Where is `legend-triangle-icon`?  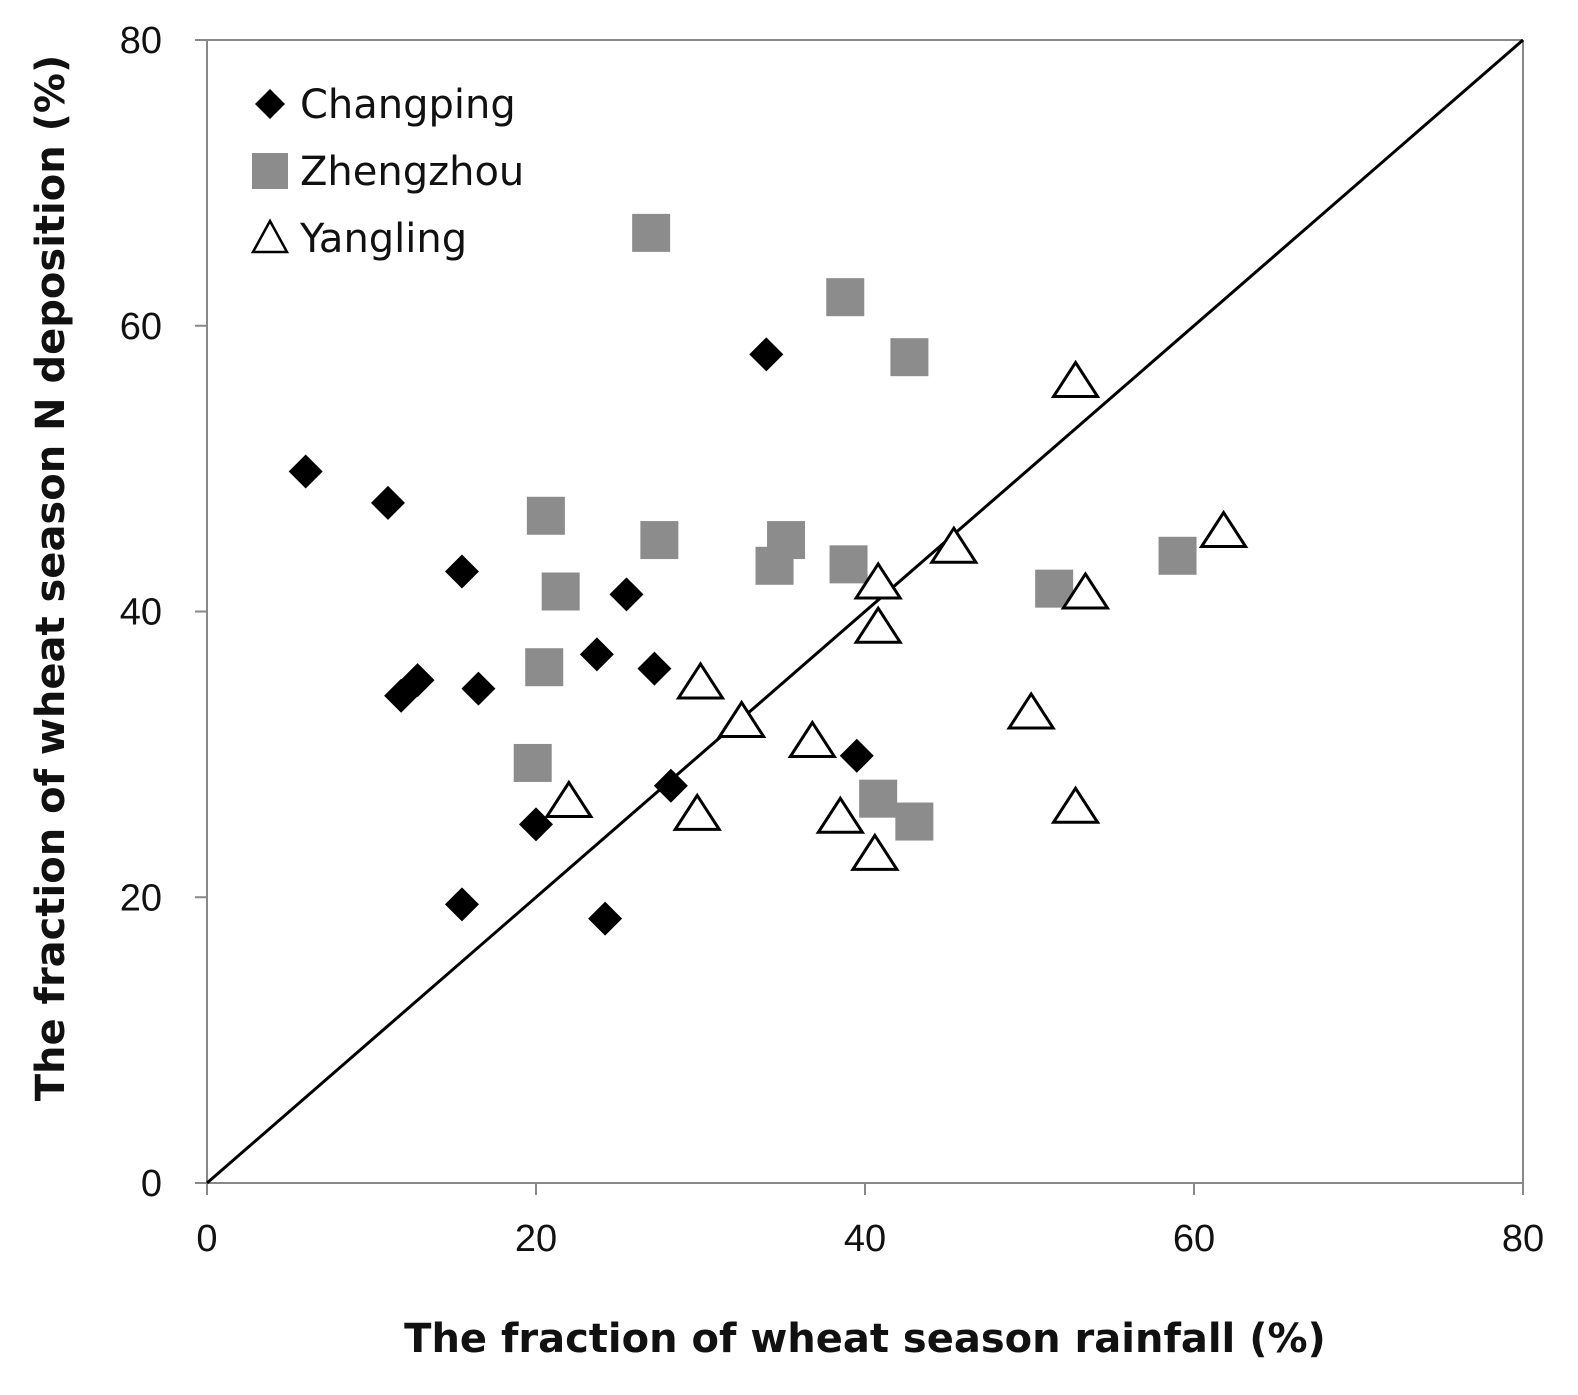 legend-triangle-icon is located at coordinates (270, 236).